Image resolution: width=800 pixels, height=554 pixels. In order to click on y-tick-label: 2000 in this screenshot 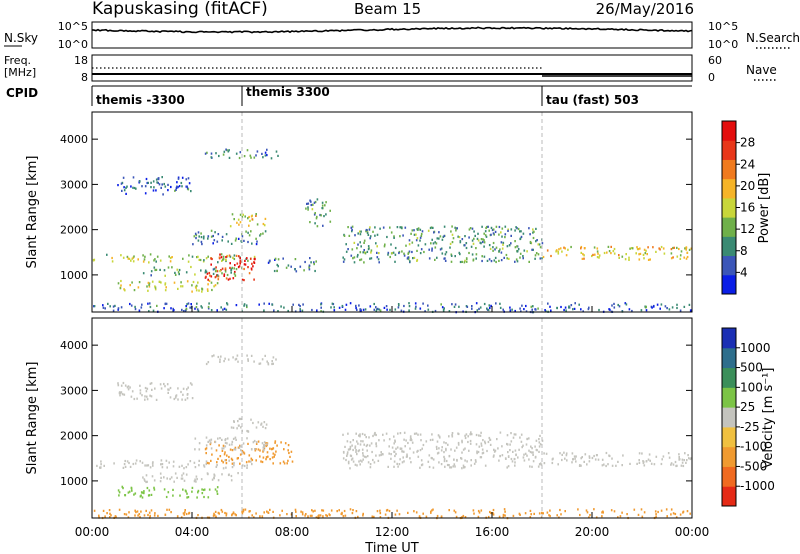, I will do `click(74, 230)`.